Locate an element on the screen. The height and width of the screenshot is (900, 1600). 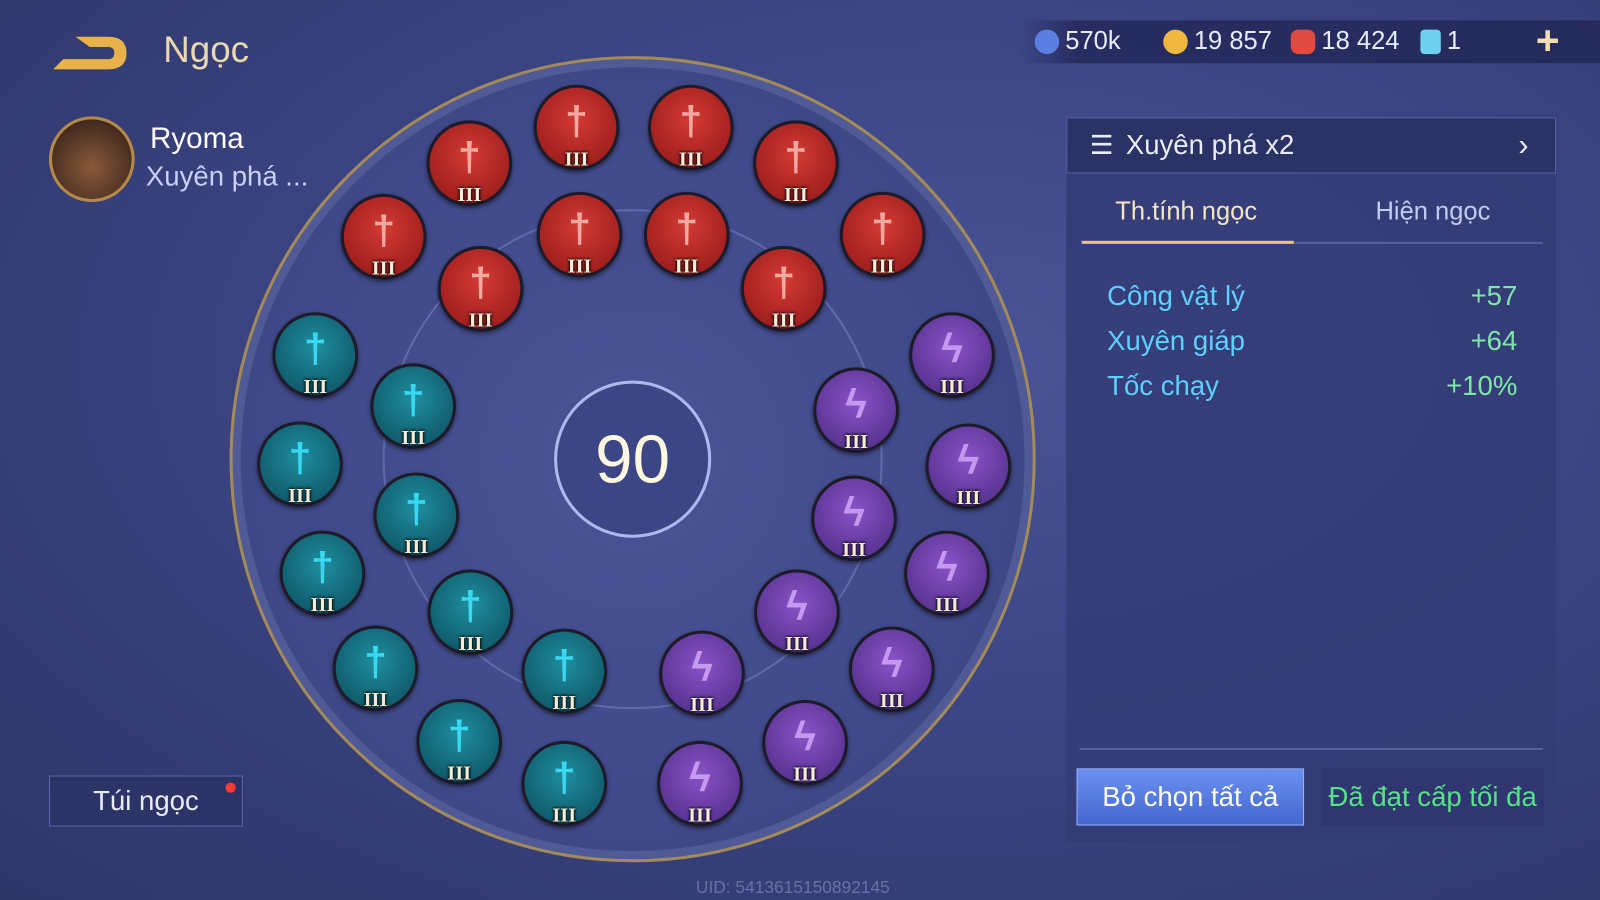
blue-coin-icon is located at coordinates (1047, 41).